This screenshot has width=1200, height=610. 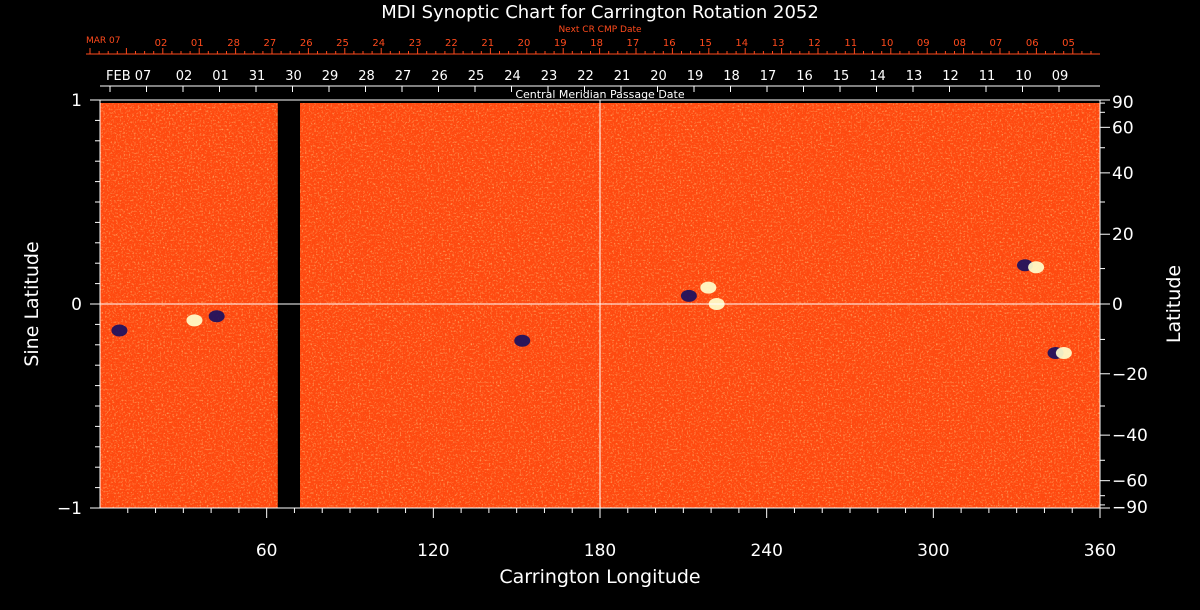 I want to click on y-right-tick-label: −90, so click(x=1130, y=508).